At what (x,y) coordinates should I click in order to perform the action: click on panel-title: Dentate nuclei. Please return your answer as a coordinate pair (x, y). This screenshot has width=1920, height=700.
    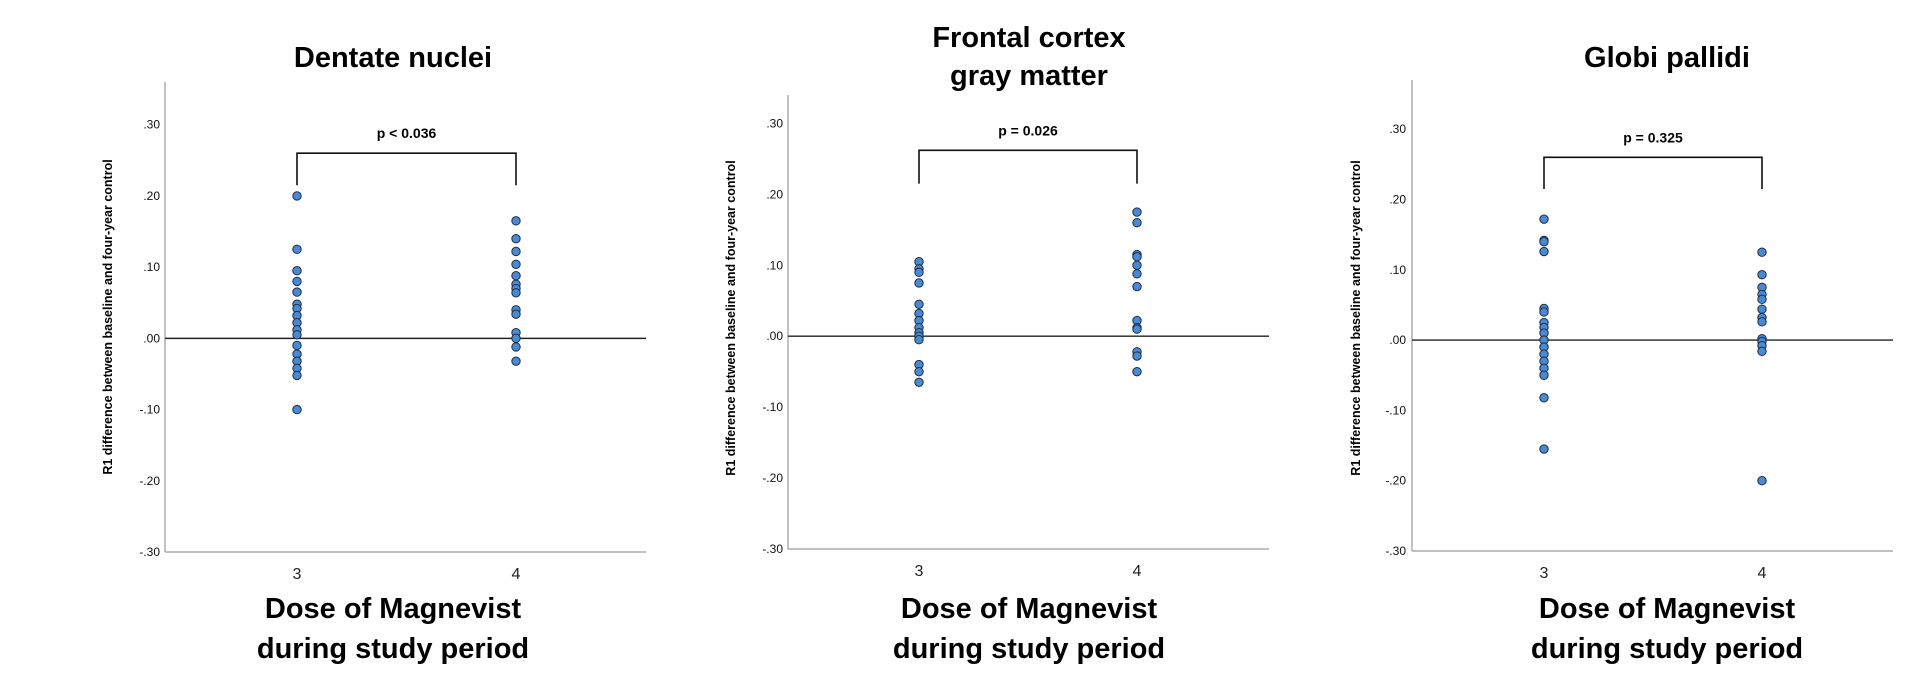
    Looking at the image, I should click on (393, 58).